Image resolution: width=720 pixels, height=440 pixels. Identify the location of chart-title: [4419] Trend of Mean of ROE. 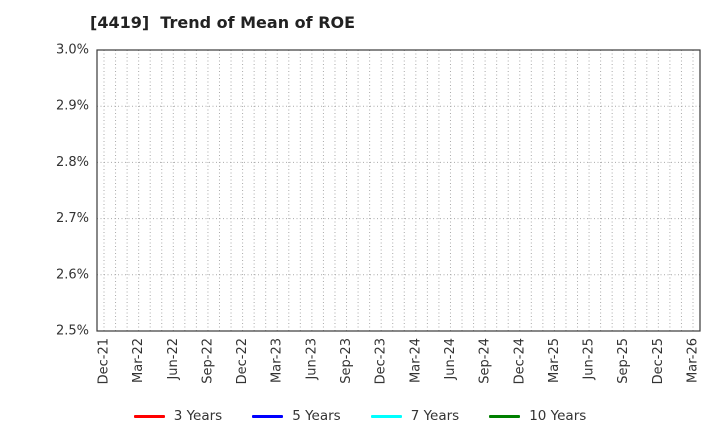
(223, 22).